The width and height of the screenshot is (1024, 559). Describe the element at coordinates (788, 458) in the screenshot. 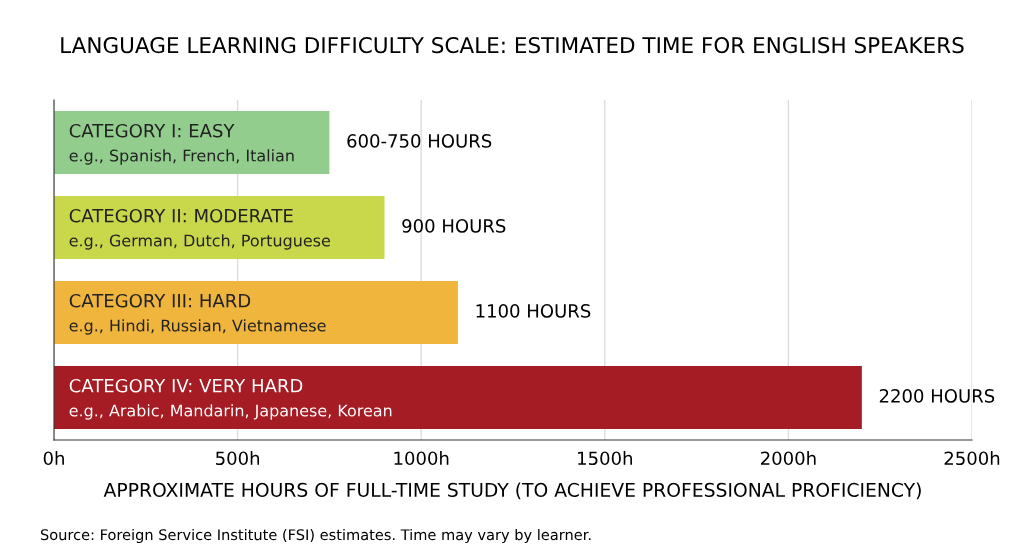

I see `x-tick-label: 2000h` at that location.